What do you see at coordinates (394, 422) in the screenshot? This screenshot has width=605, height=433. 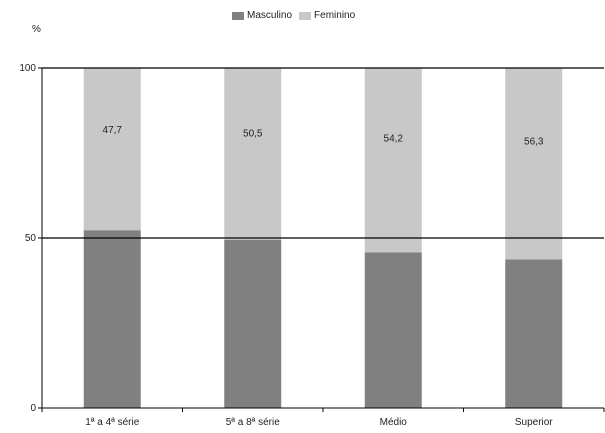 I see `x-tick-label-2: Médio` at bounding box center [394, 422].